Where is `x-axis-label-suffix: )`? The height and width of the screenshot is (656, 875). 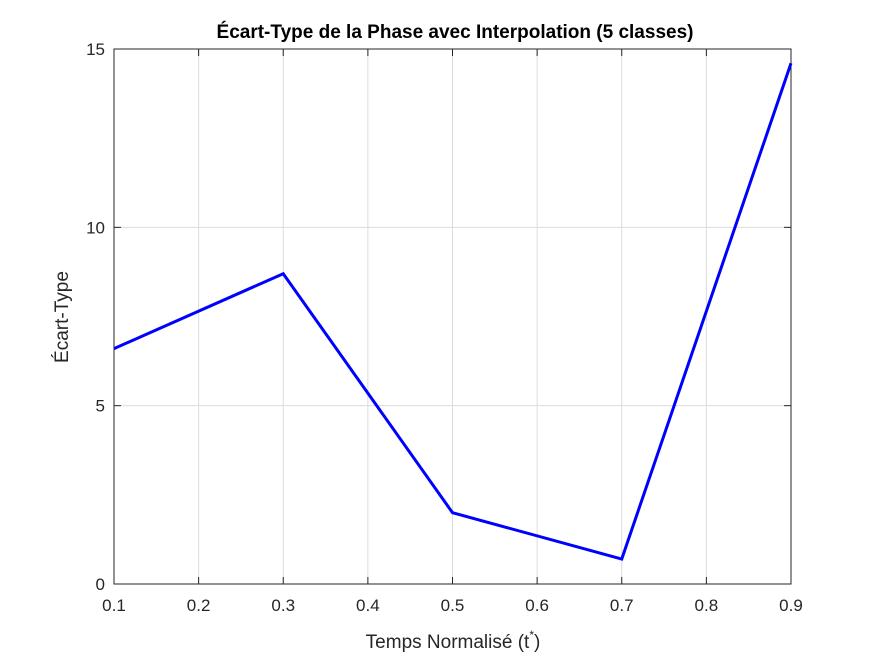
x-axis-label-suffix: ) is located at coordinates (537, 642).